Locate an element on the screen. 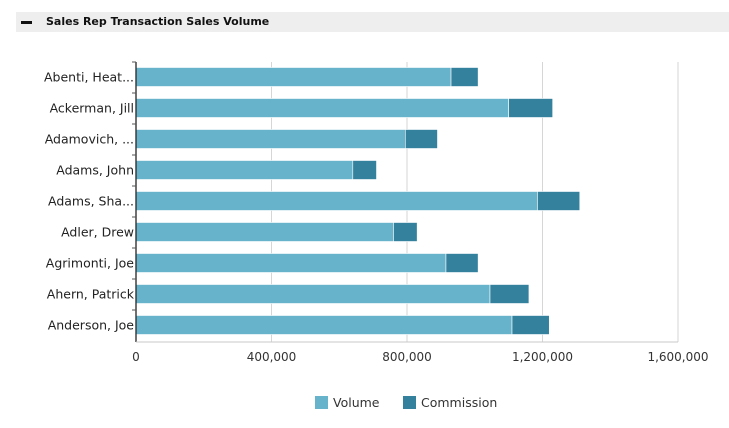  category-label: Agrimonti, Joe is located at coordinates (90, 263).